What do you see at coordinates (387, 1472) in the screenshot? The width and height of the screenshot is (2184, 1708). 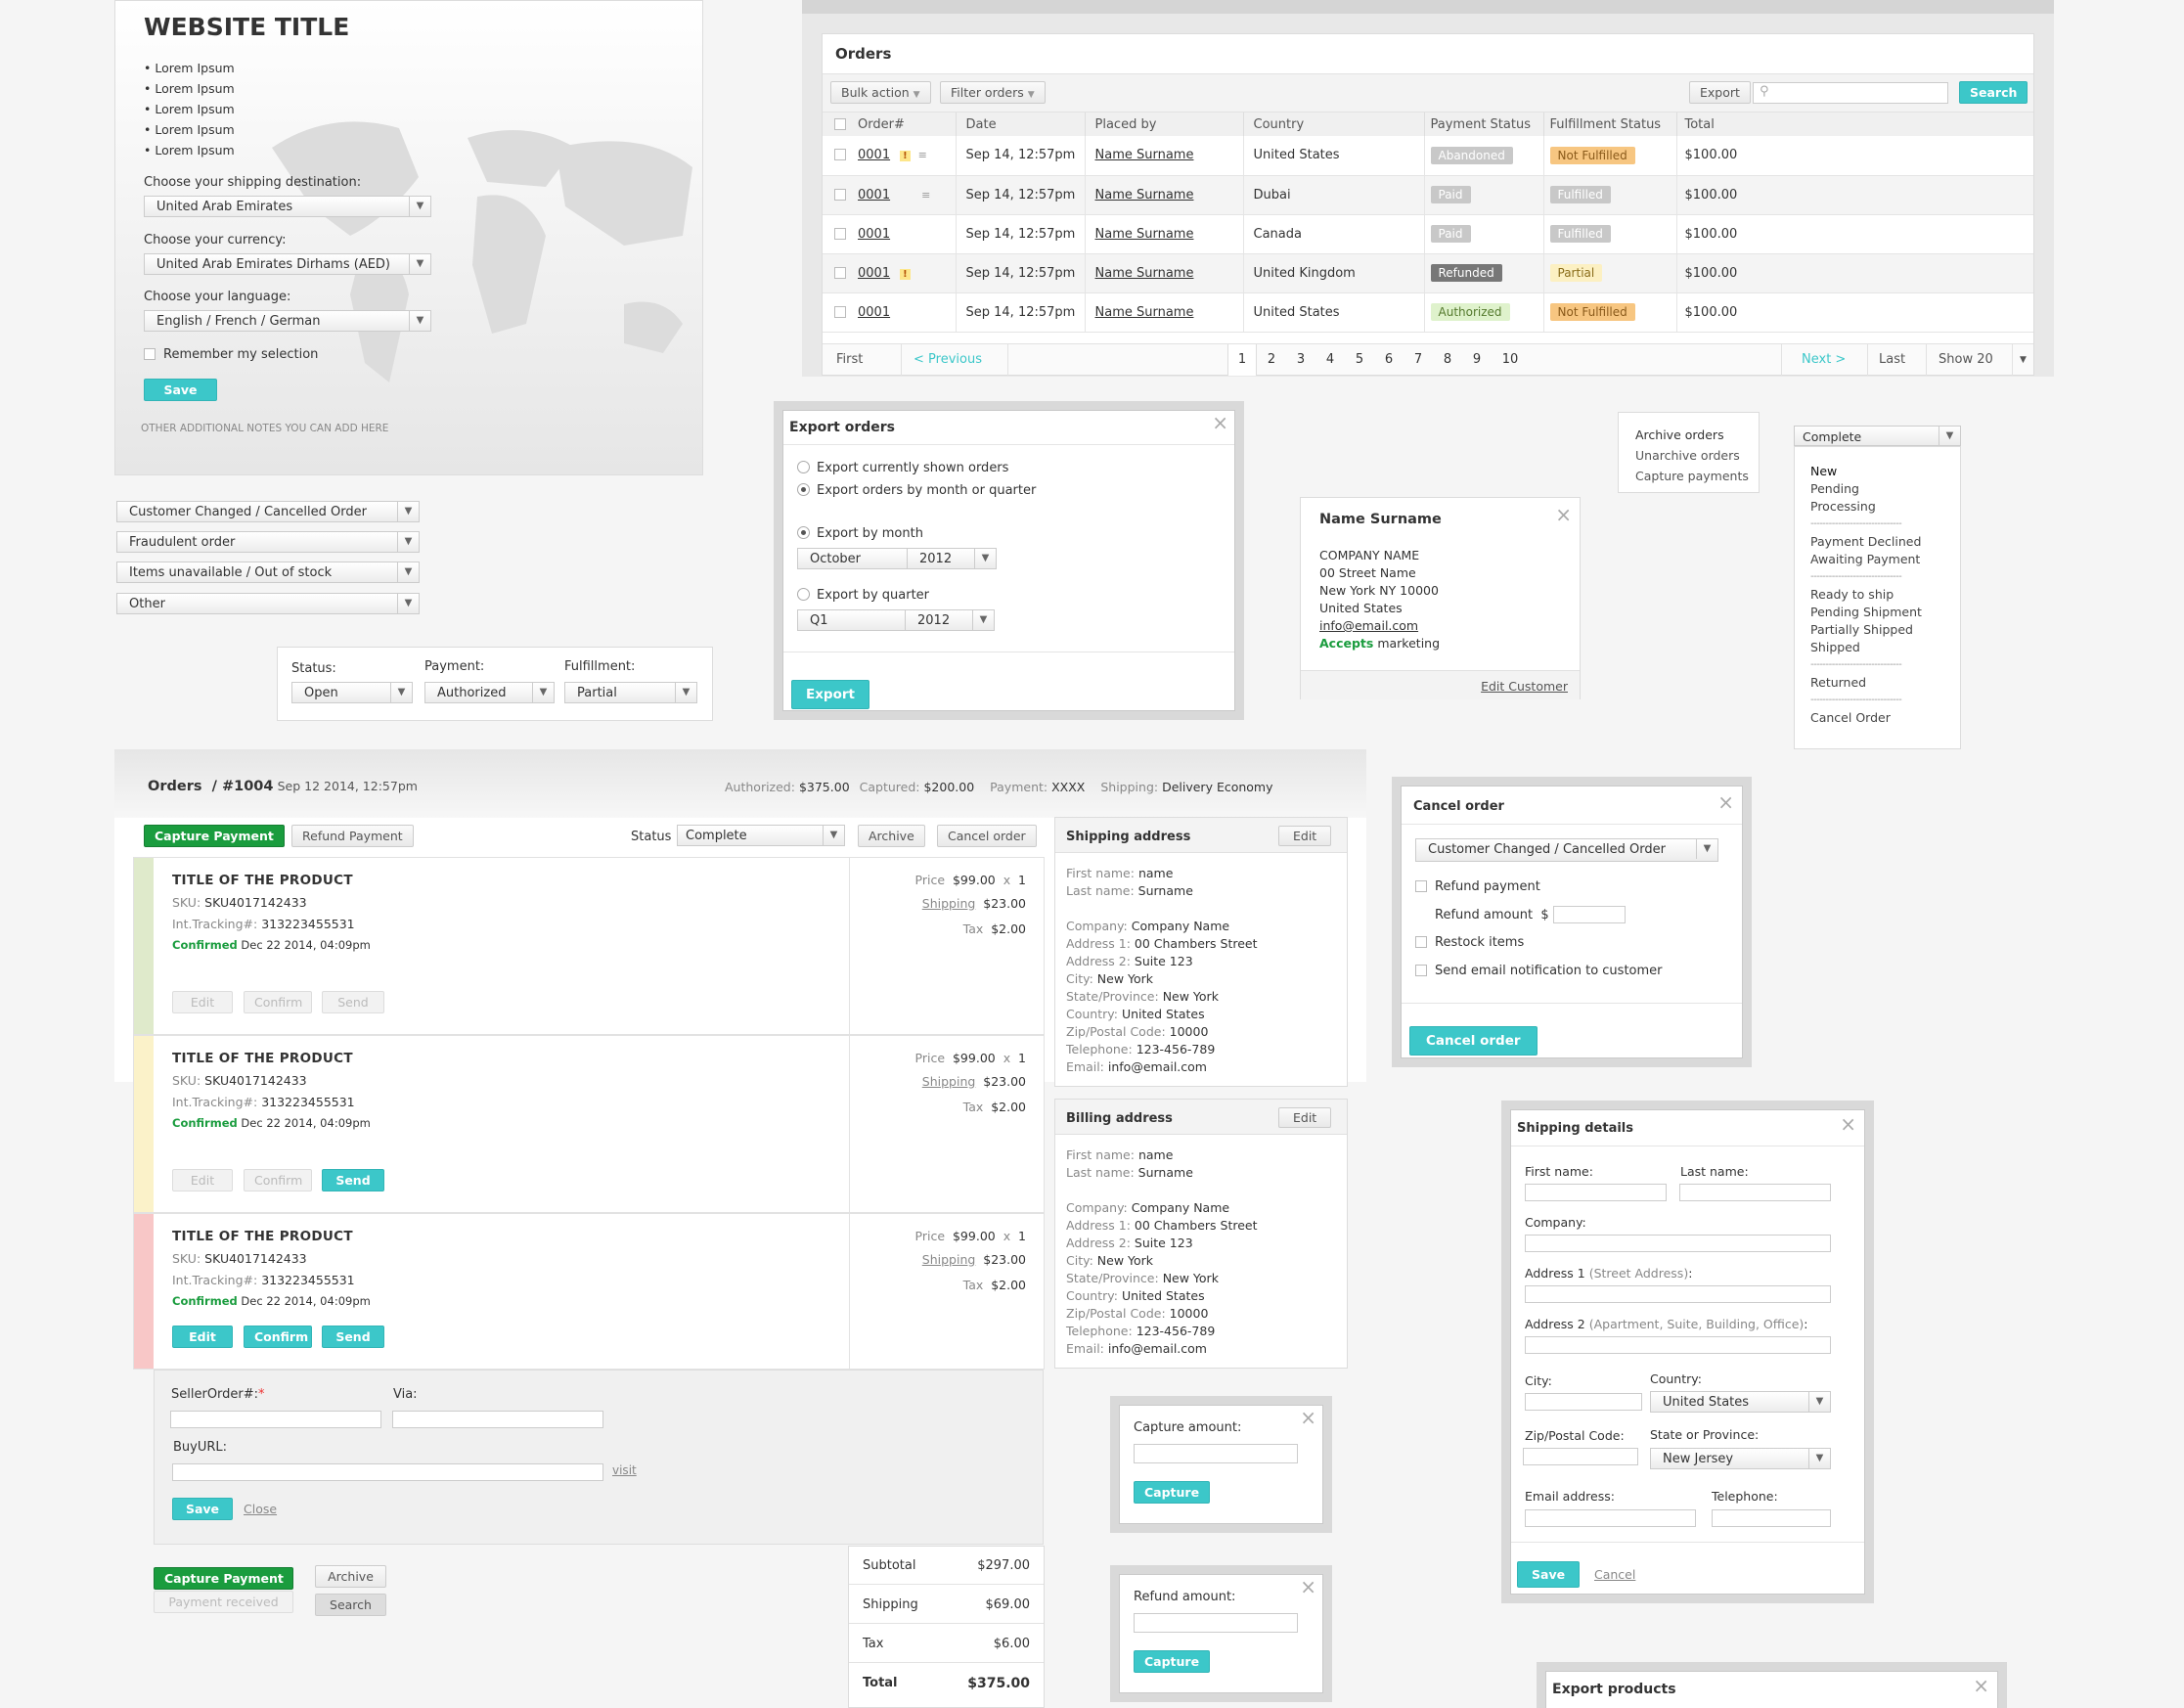 I see `buy-url-input` at bounding box center [387, 1472].